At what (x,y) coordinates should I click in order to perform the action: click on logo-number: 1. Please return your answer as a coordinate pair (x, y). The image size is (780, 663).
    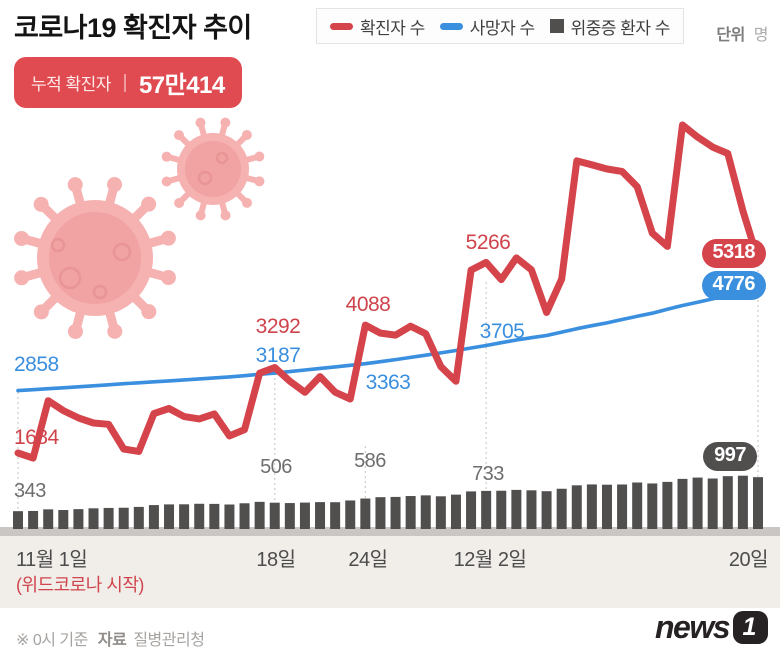
    Looking at the image, I should click on (749, 627).